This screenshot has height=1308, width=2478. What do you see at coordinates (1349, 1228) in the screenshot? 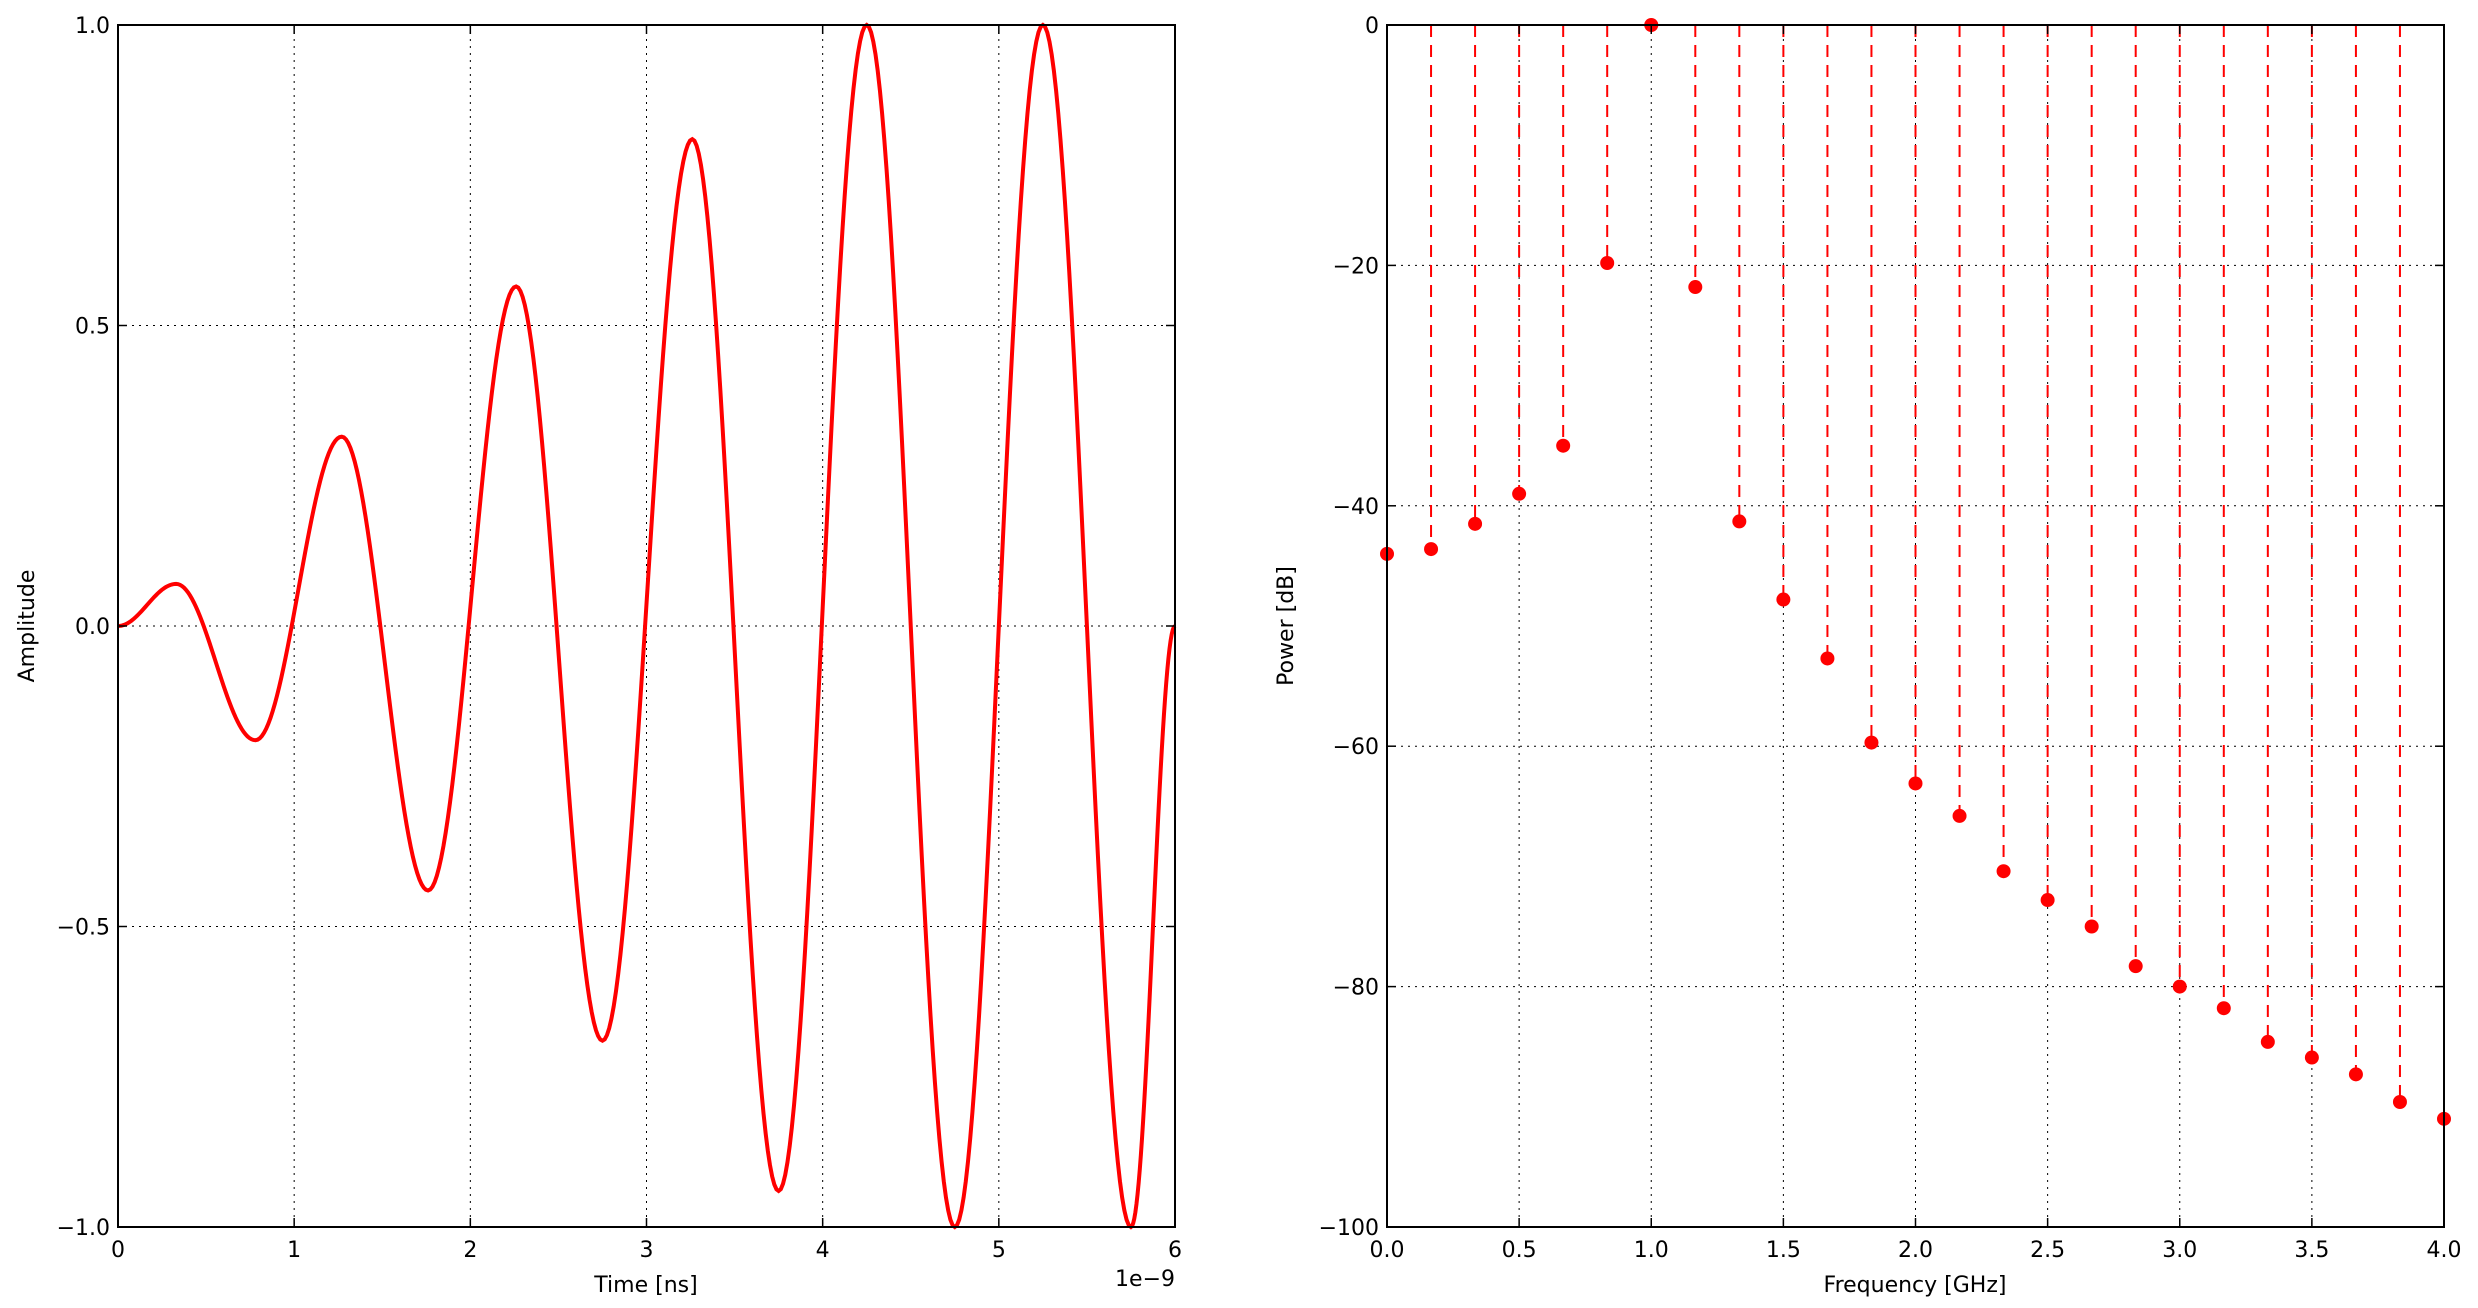
I see `y-tick-label: −100` at bounding box center [1349, 1228].